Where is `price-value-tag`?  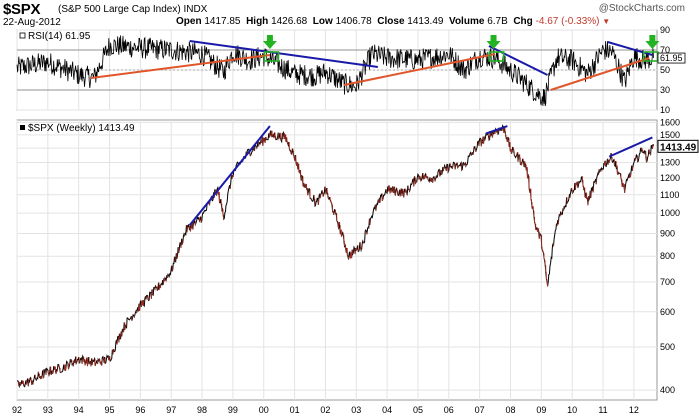
price-value-tag is located at coordinates (678, 146).